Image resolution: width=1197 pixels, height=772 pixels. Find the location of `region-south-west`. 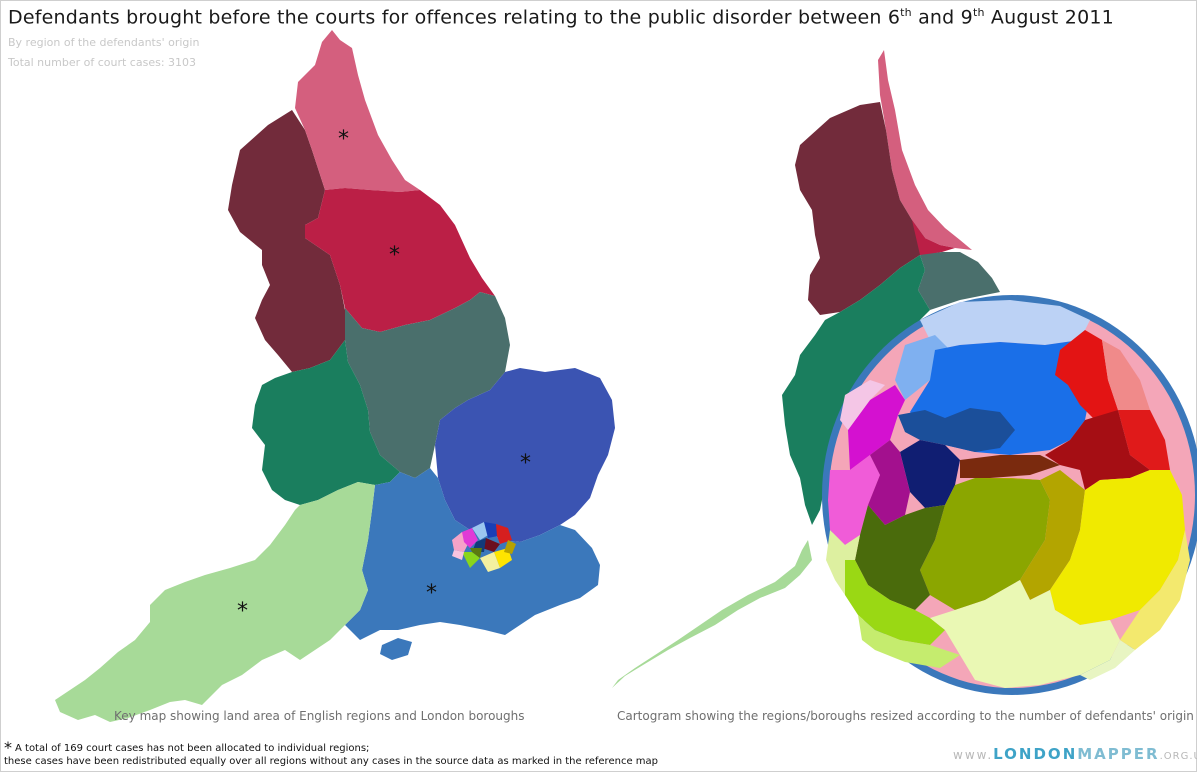

region-south-west is located at coordinates (215, 602).